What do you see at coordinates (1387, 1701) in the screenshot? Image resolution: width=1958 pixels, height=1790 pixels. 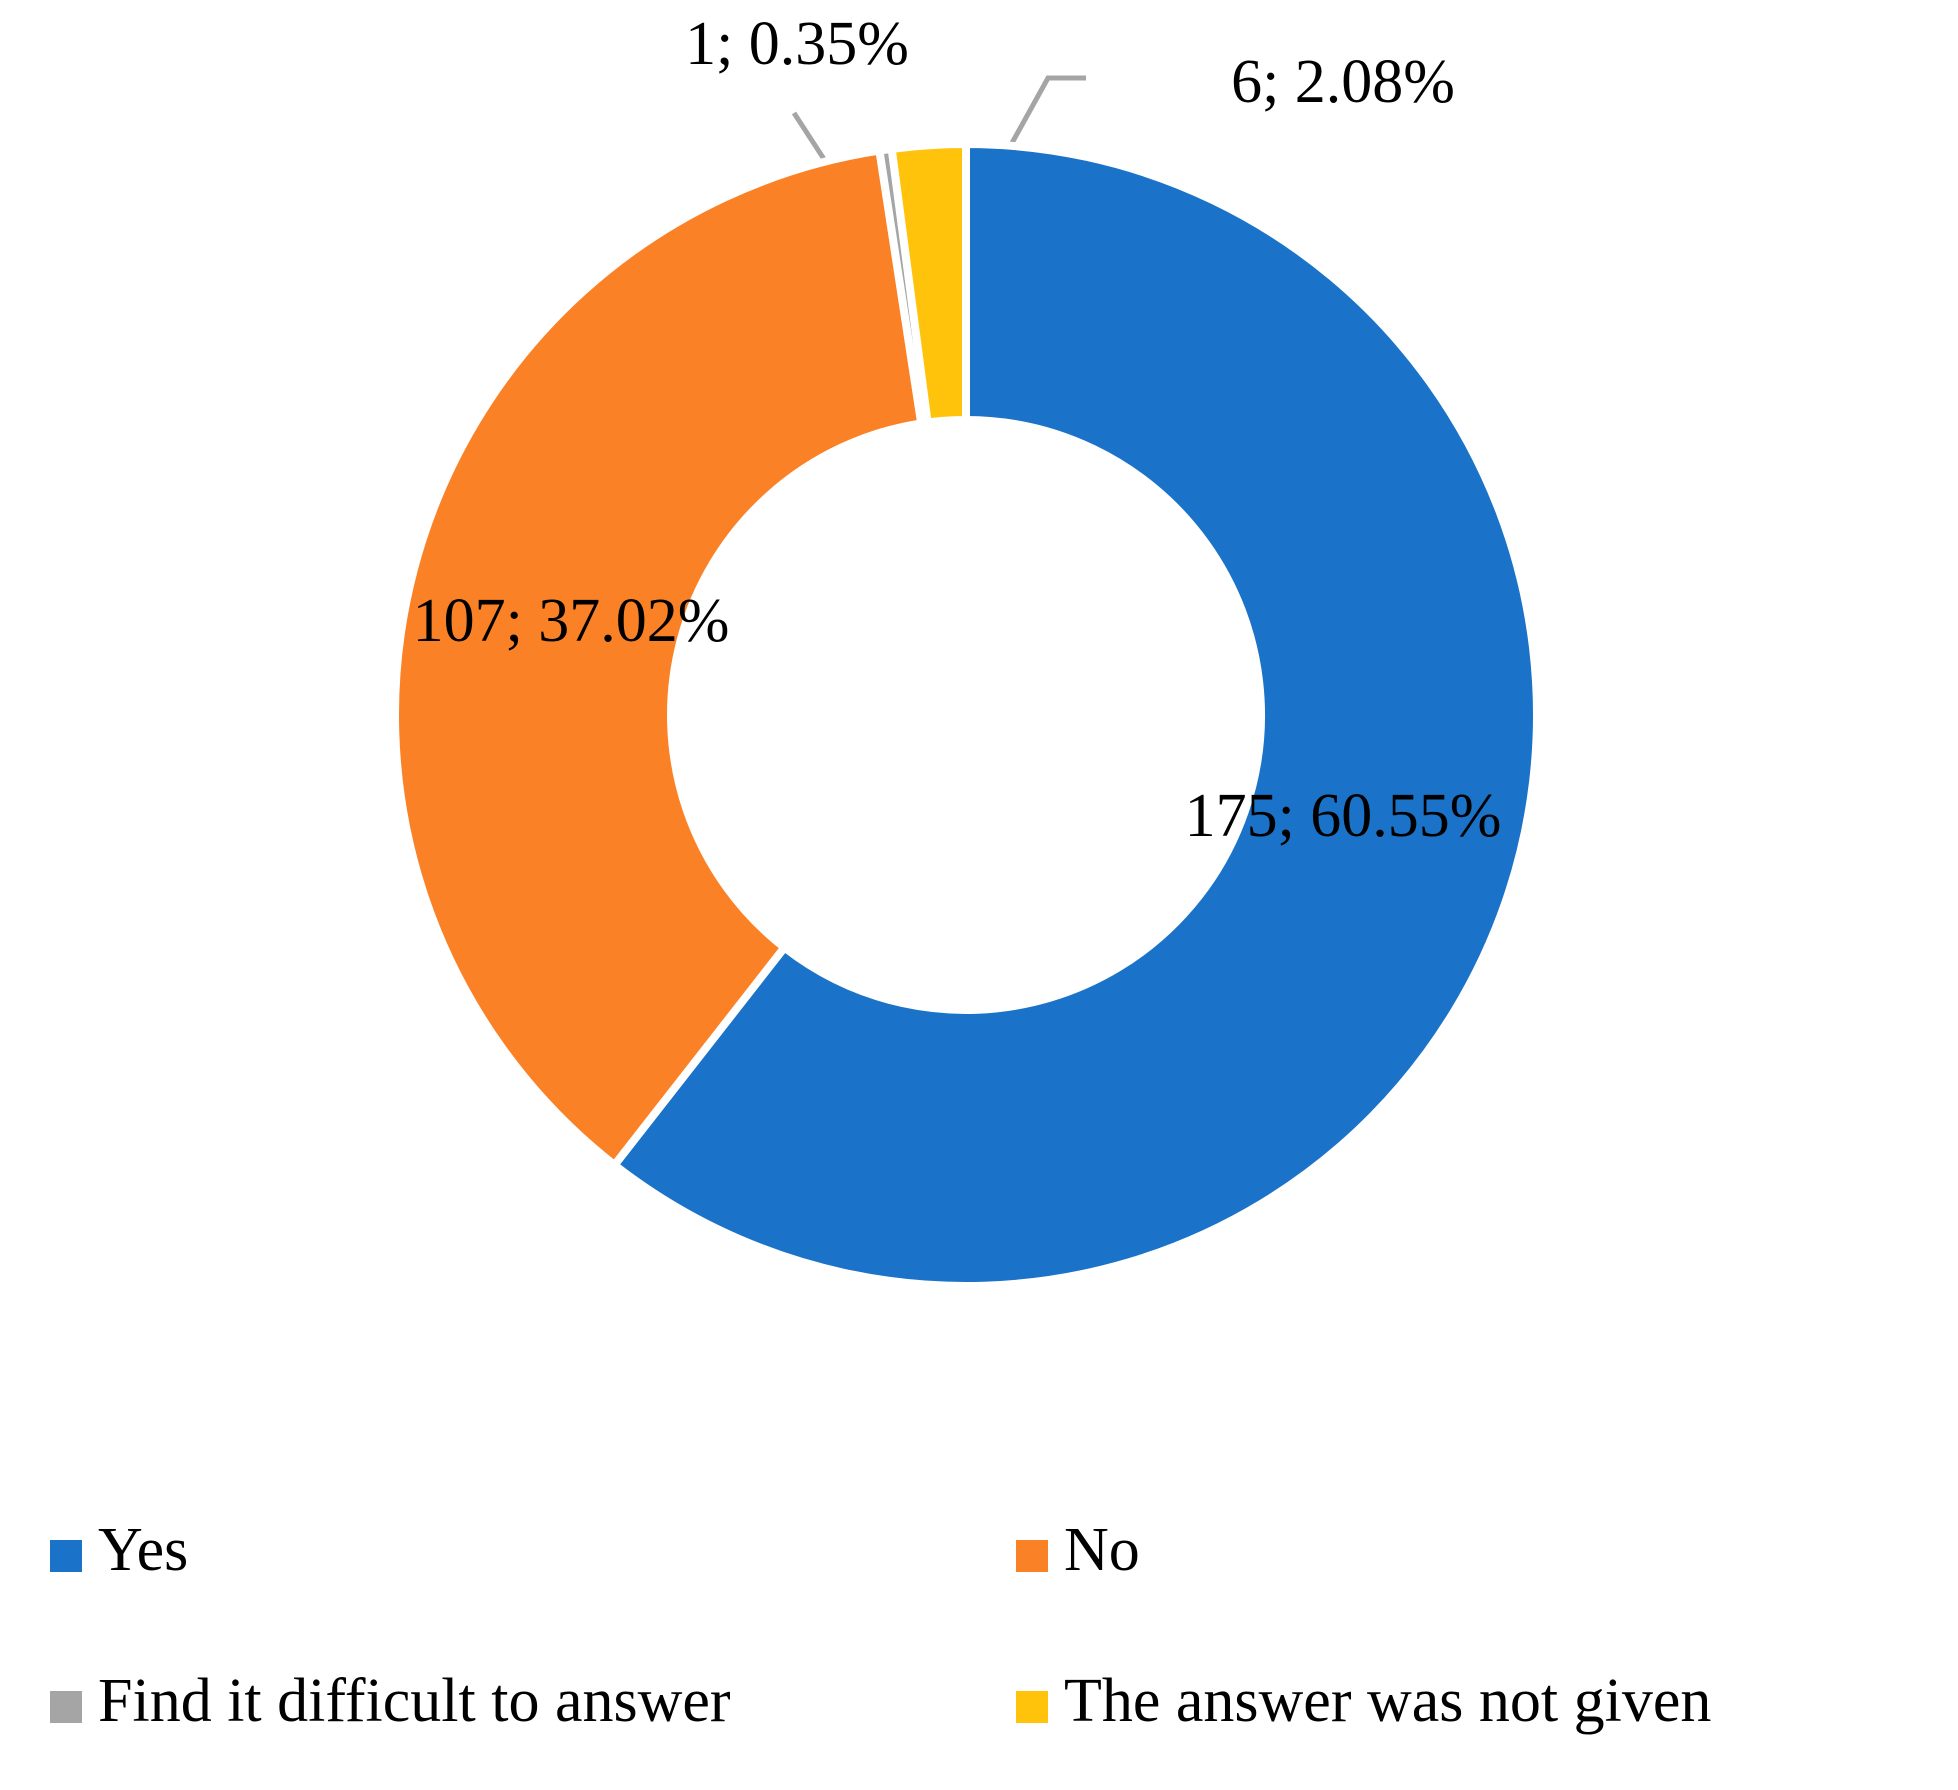 I see `legend-label: The answer was not given` at bounding box center [1387, 1701].